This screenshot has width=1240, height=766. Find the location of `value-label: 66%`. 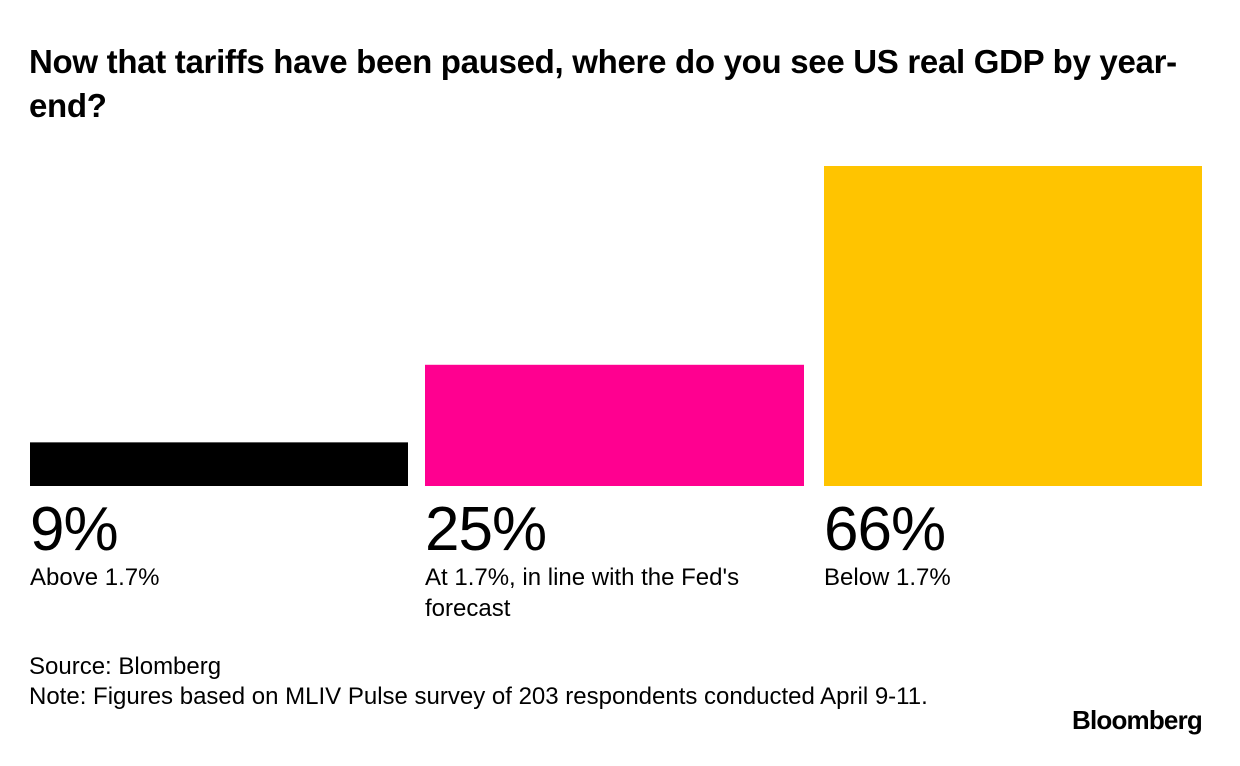

value-label: 66% is located at coordinates (885, 529).